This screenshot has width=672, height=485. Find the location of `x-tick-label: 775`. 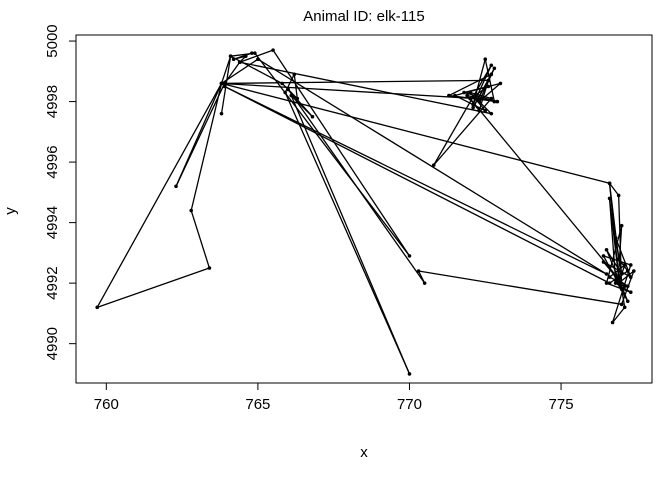

x-tick-label: 775 is located at coordinates (561, 404).